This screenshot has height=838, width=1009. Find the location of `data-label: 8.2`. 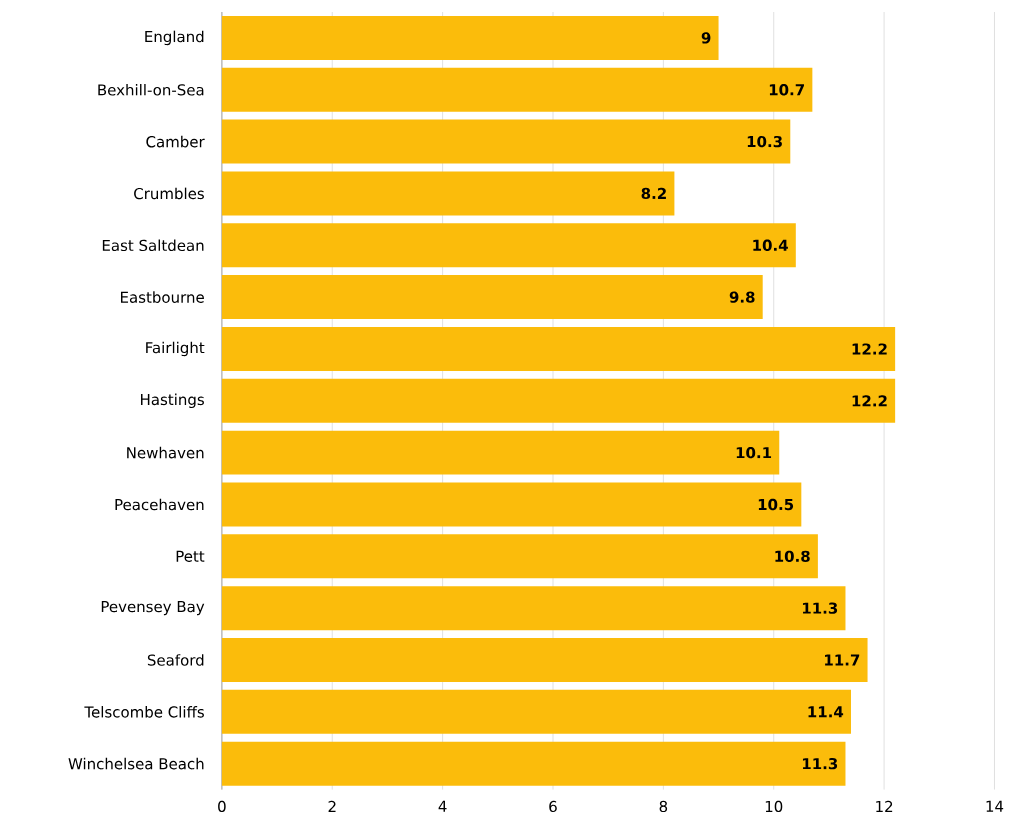

data-label: 8.2 is located at coordinates (653, 193).